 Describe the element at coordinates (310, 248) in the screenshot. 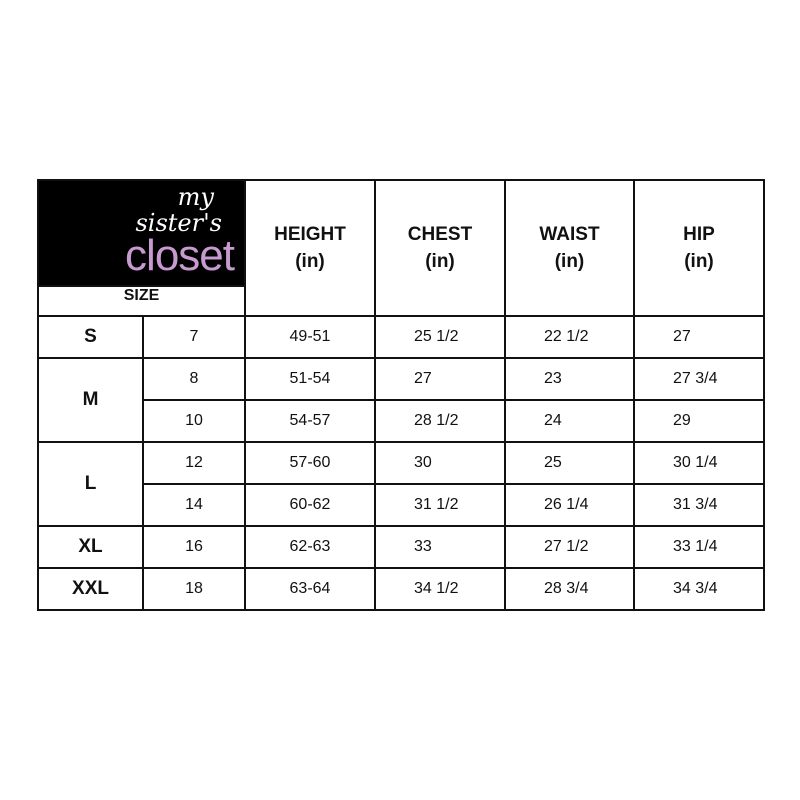

I see `header-height: HEIGHT (in)` at that location.